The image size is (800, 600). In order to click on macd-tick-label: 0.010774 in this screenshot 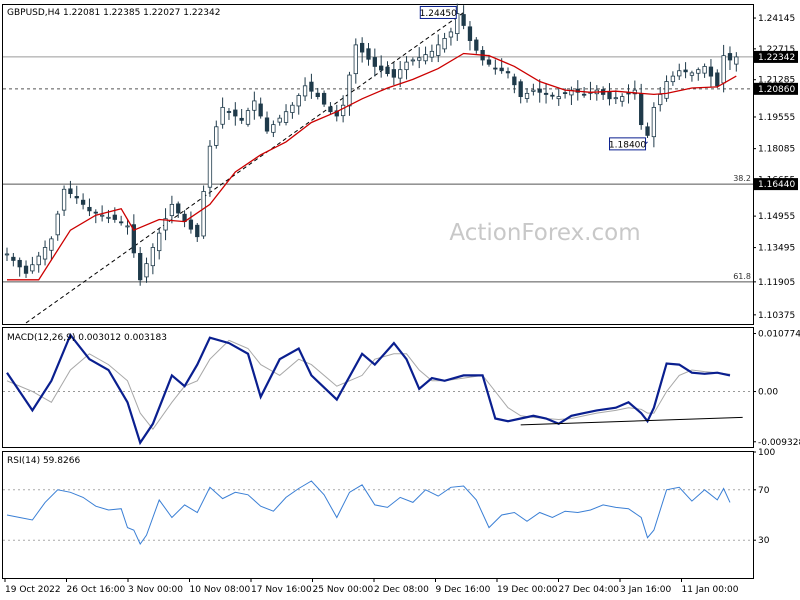, I will do `click(779, 335)`.